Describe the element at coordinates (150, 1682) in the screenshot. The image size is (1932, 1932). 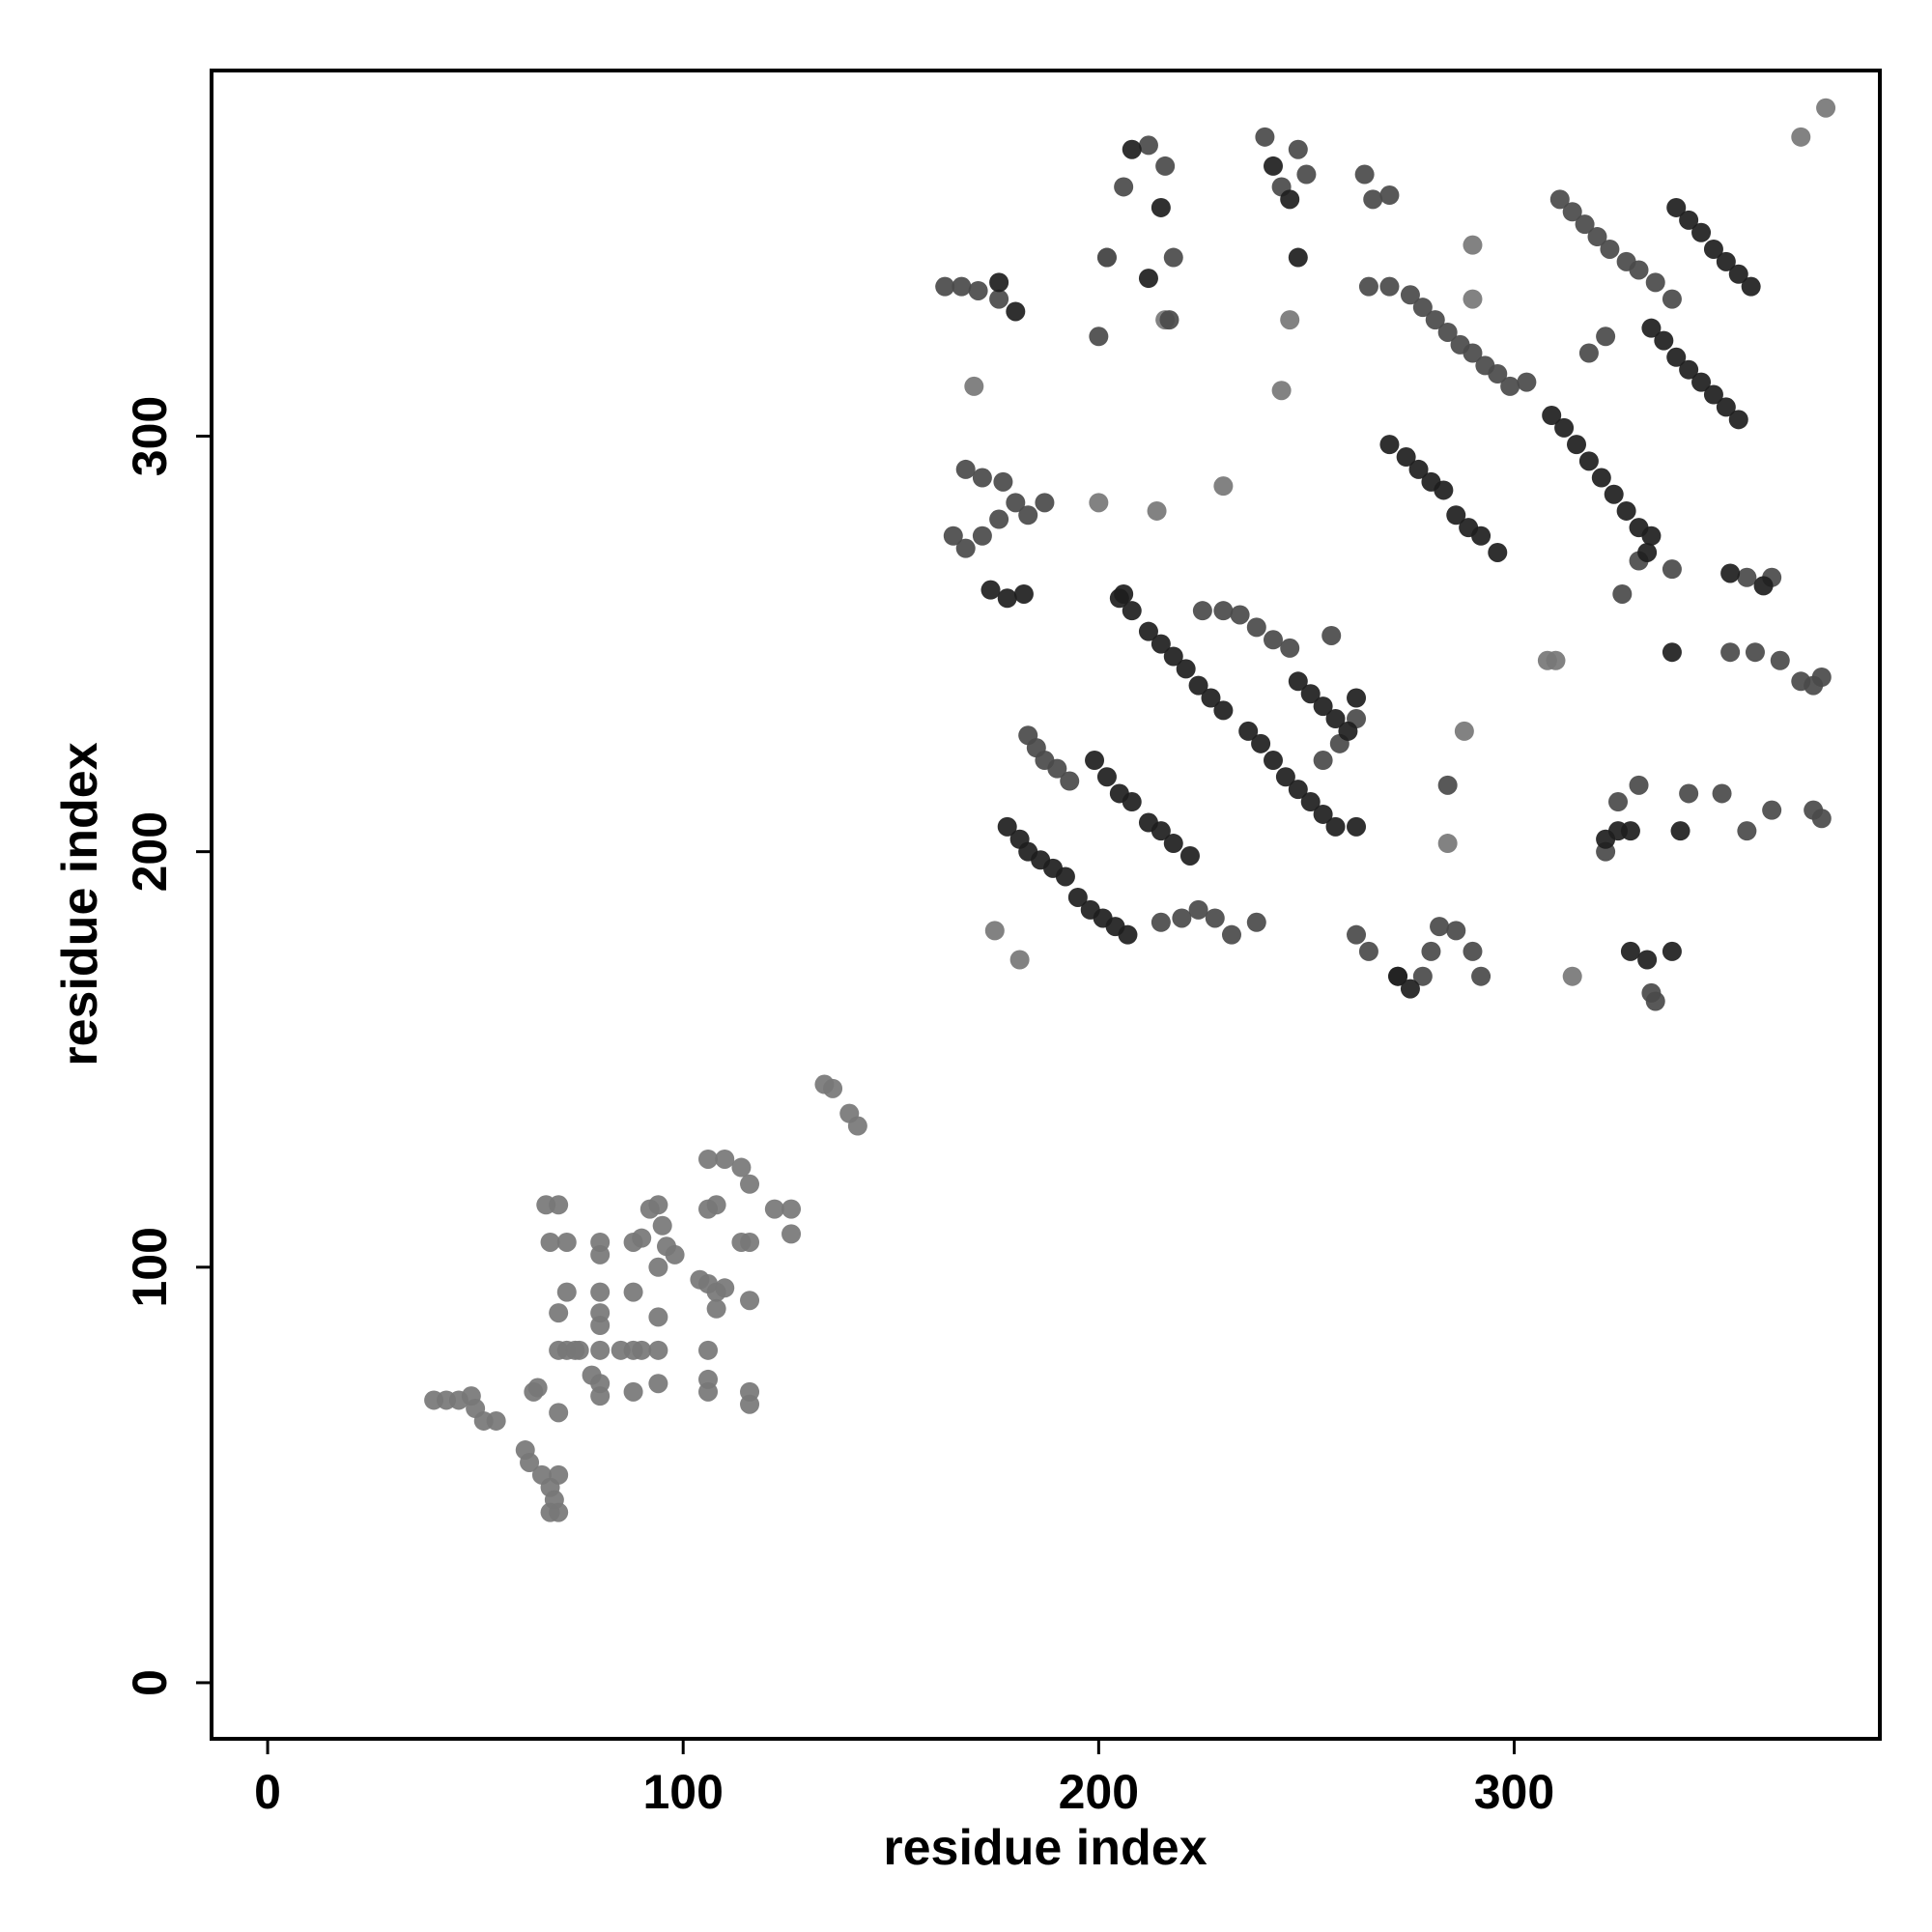
I see `y-tick-label: 0` at that location.